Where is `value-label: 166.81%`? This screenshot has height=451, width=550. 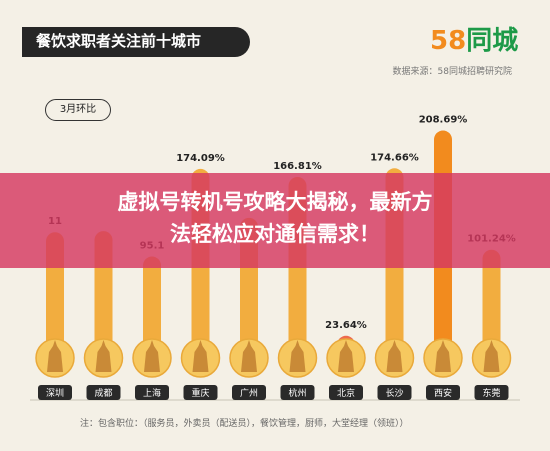 value-label: 166.81% is located at coordinates (297, 166).